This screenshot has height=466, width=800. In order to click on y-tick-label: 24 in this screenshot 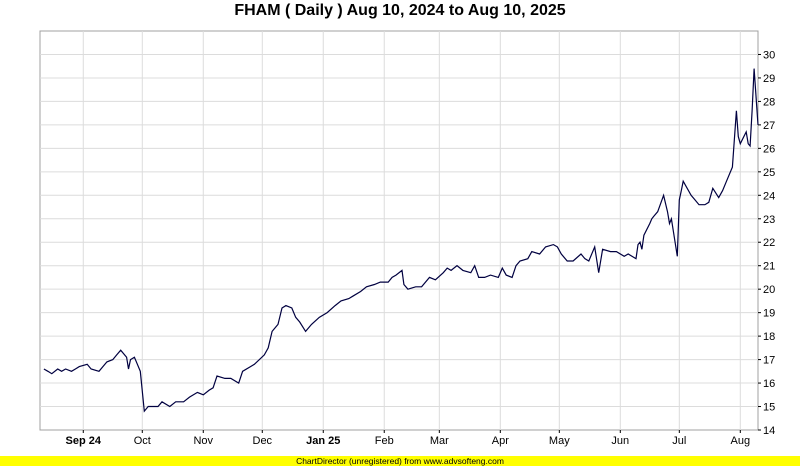, I will do `click(769, 196)`.